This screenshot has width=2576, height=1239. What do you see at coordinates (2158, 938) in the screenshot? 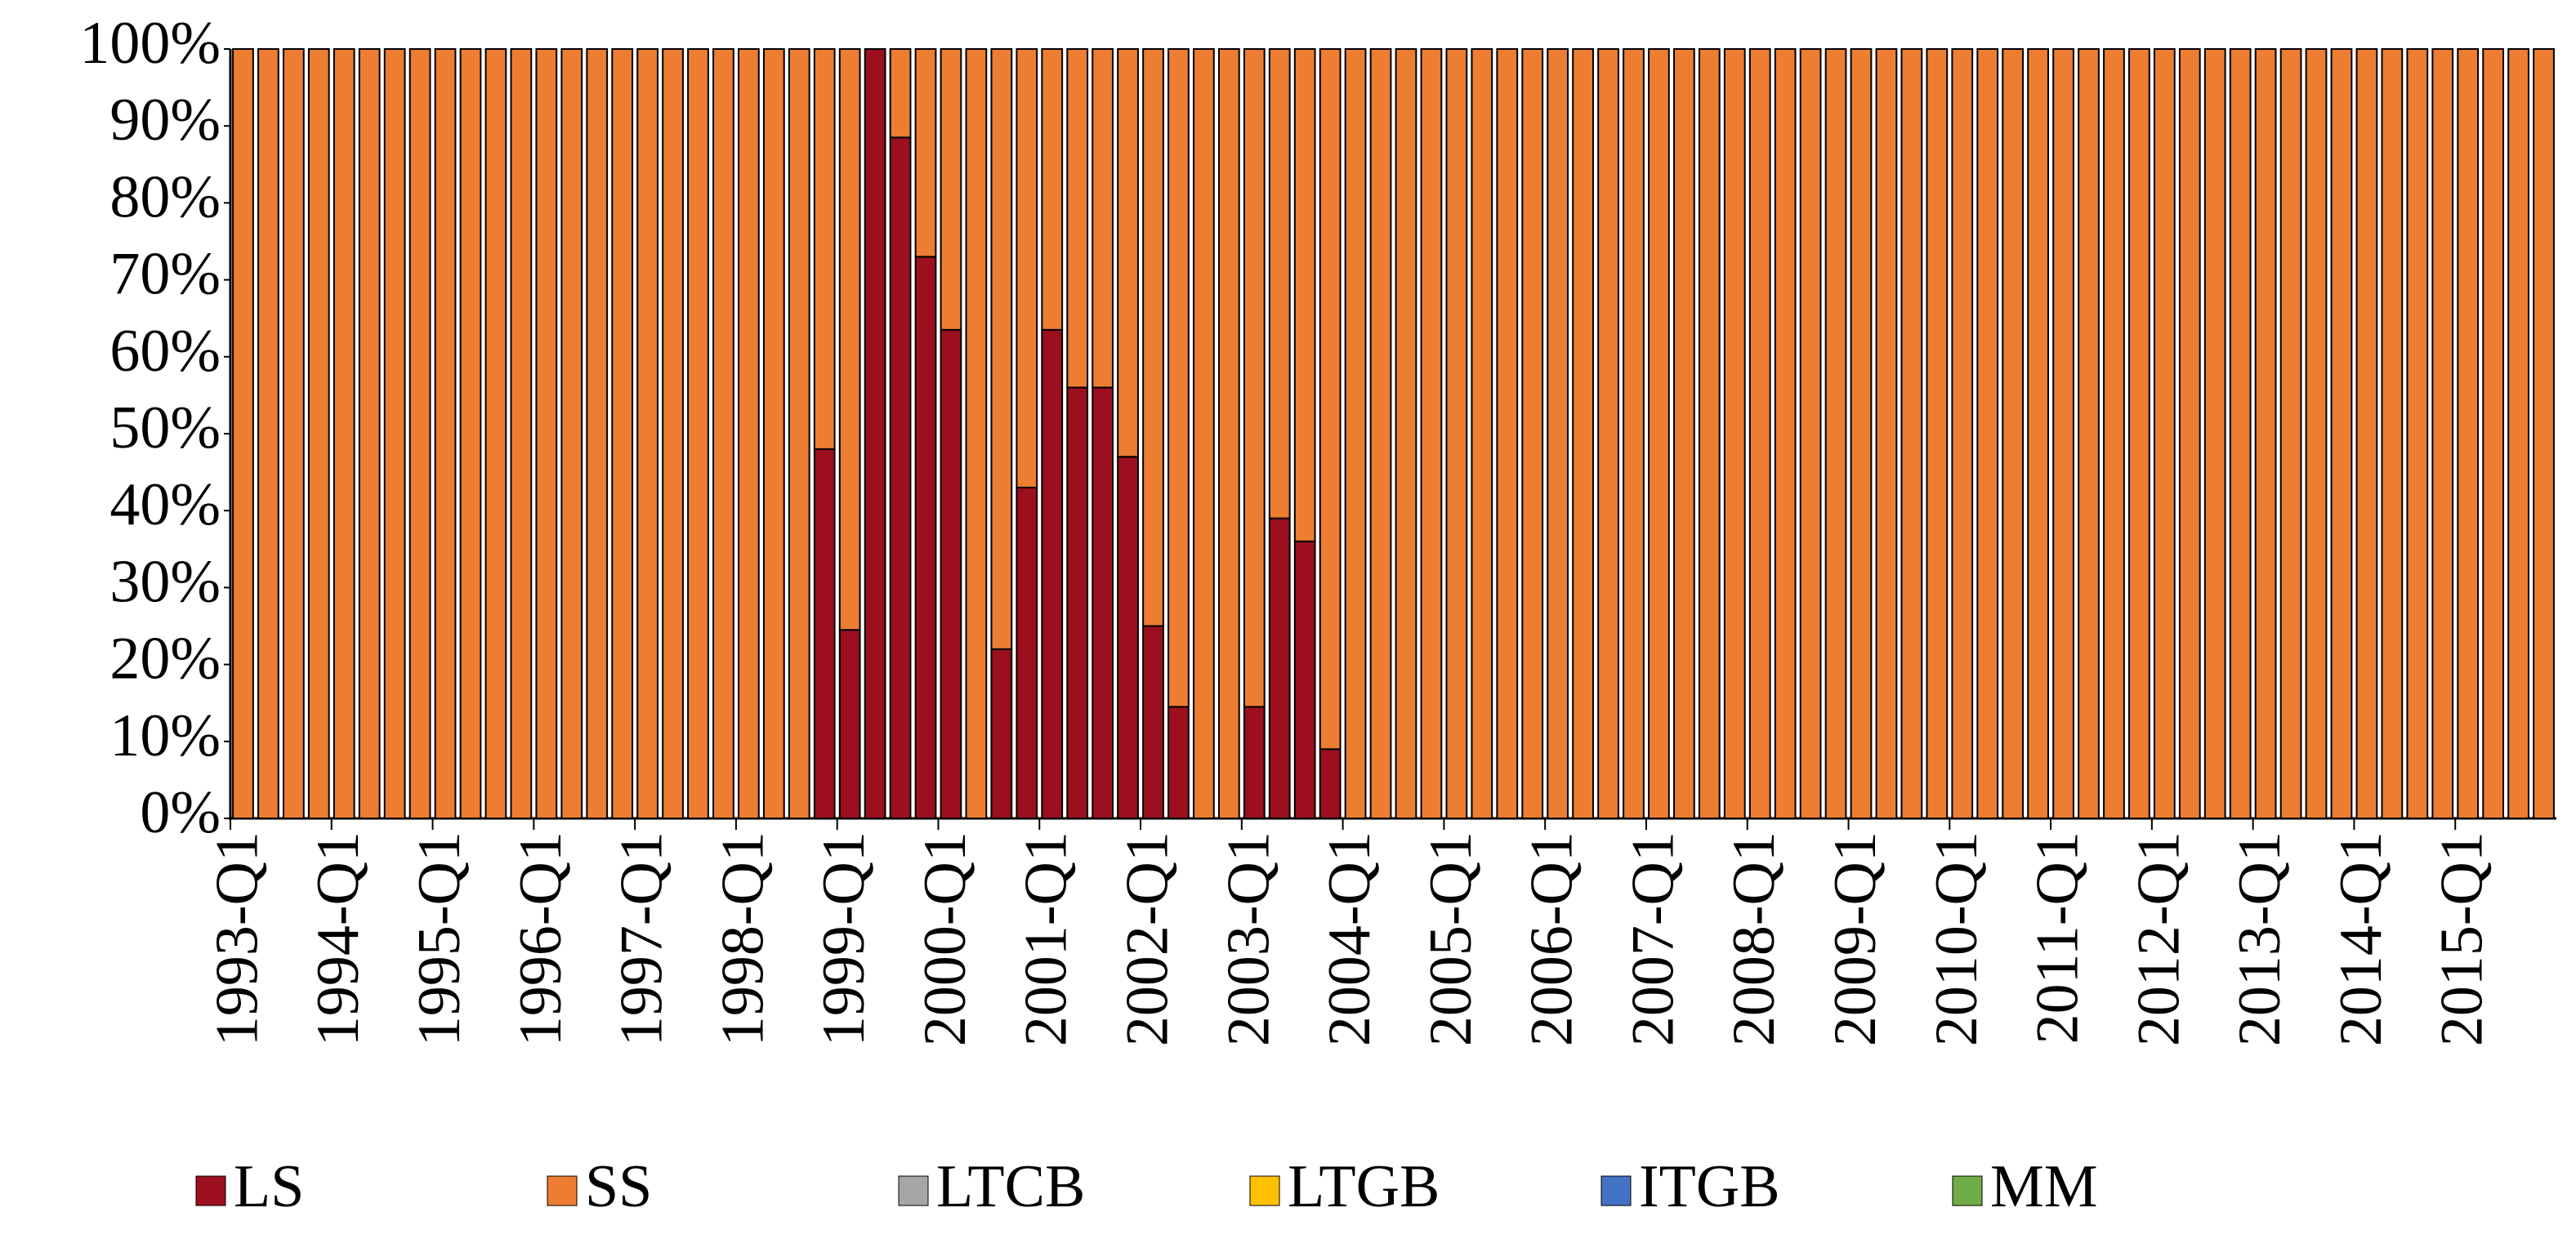
I see `x-tick-label: 2012-Q1` at bounding box center [2158, 938].